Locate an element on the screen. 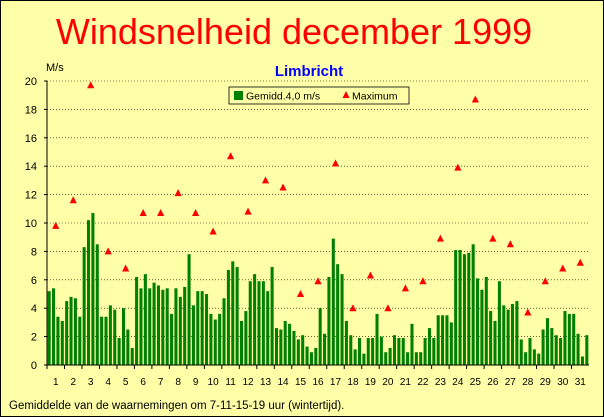 This screenshot has height=417, width=604. x-tick-label: 4 is located at coordinates (108, 382).